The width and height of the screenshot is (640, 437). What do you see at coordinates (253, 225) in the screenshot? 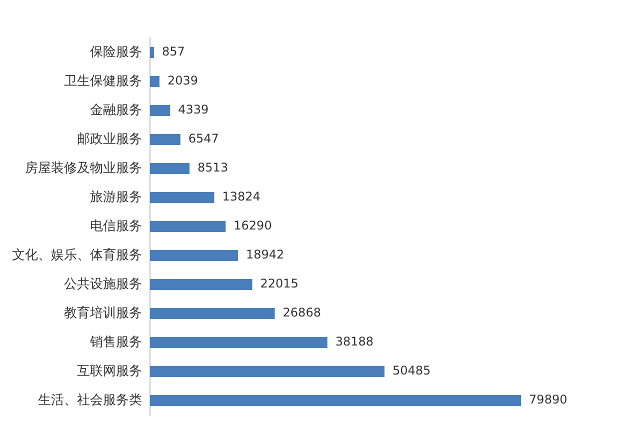
I see `data-label: 16290` at bounding box center [253, 225].